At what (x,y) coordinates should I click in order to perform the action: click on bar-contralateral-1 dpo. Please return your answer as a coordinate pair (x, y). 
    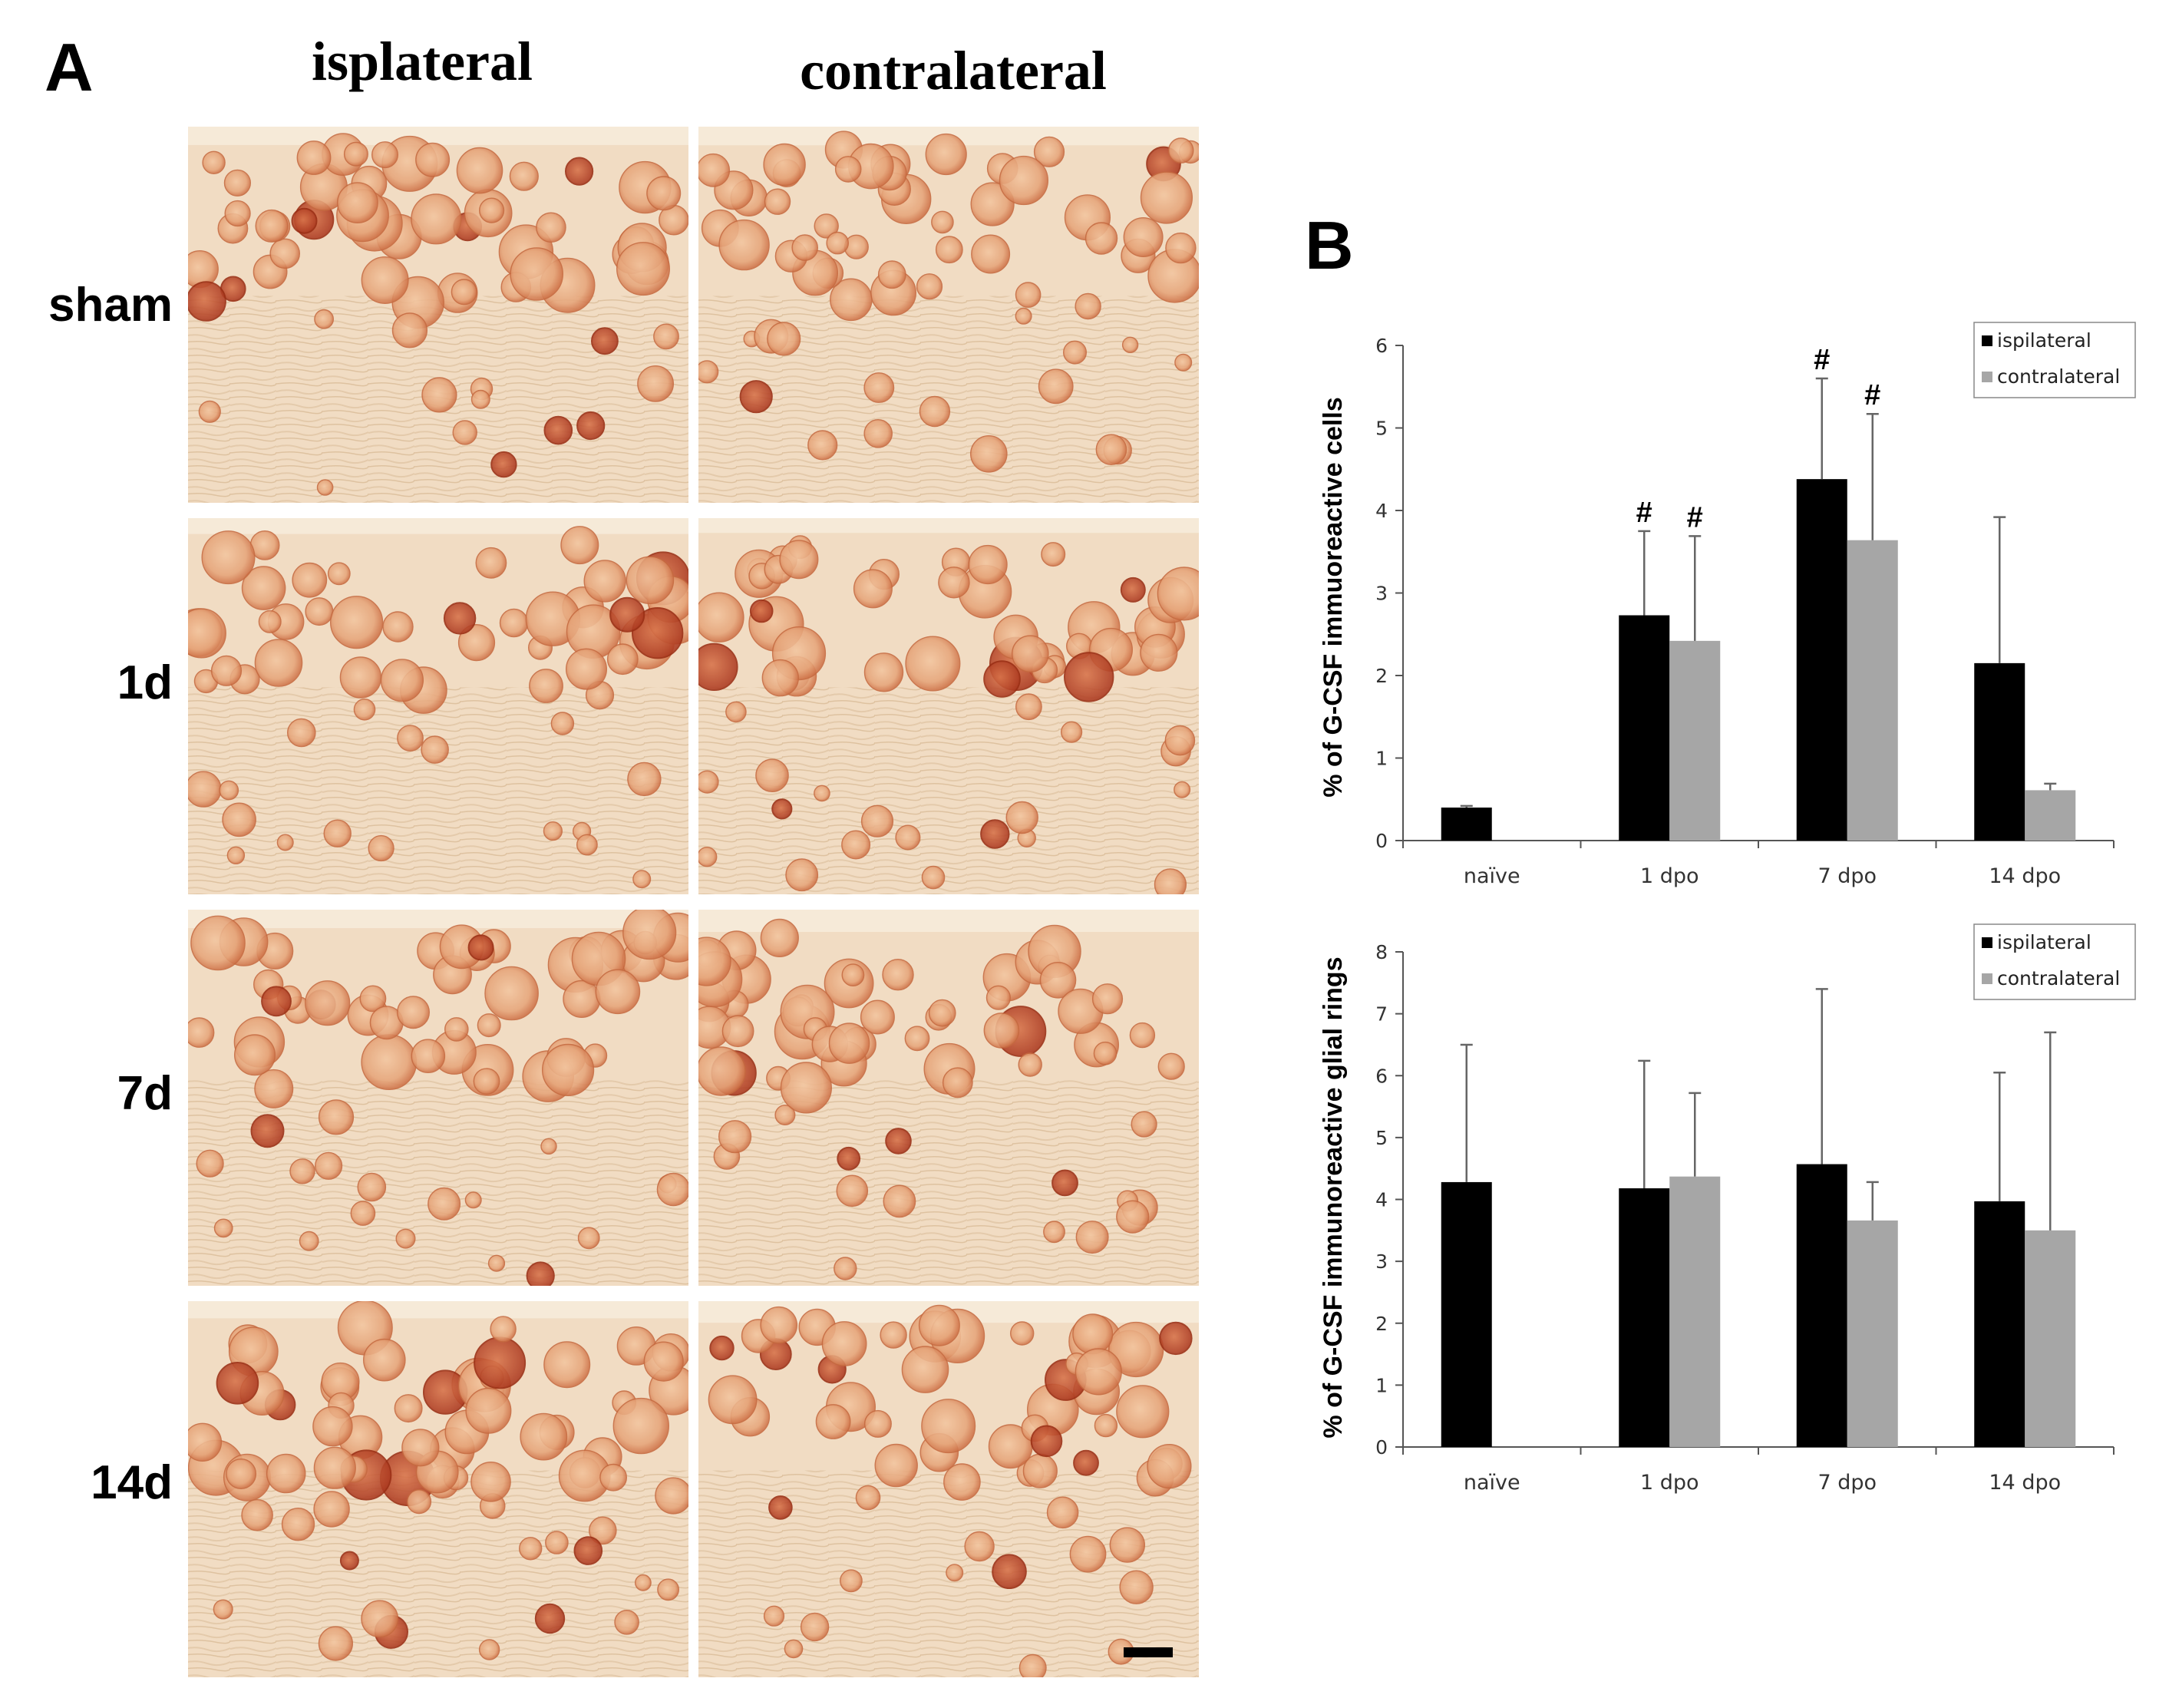
    Looking at the image, I should click on (1695, 740).